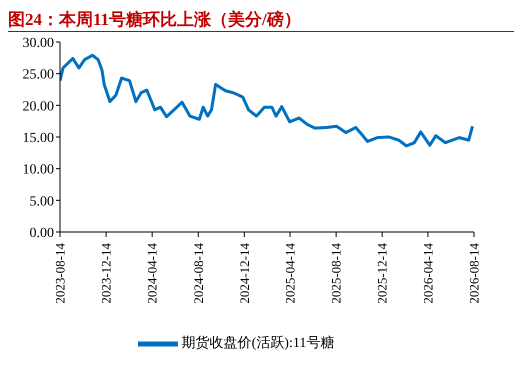 The image size is (522, 381). Describe the element at coordinates (42, 233) in the screenshot. I see `y-tick-label: 0.00` at that location.